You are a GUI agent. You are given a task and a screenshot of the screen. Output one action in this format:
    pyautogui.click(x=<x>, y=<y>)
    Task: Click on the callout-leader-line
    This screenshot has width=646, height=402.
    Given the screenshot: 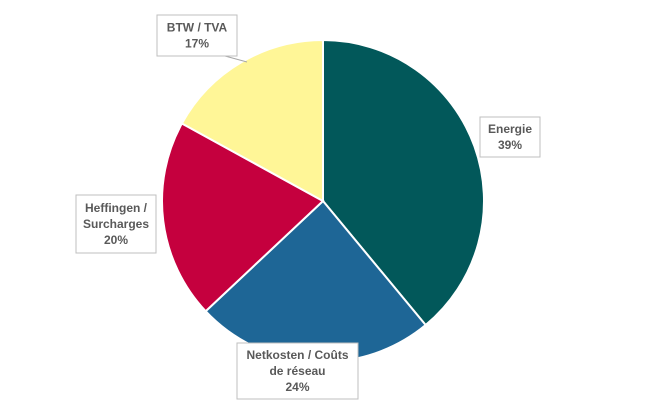 What is the action you would take?
    pyautogui.click(x=236, y=59)
    